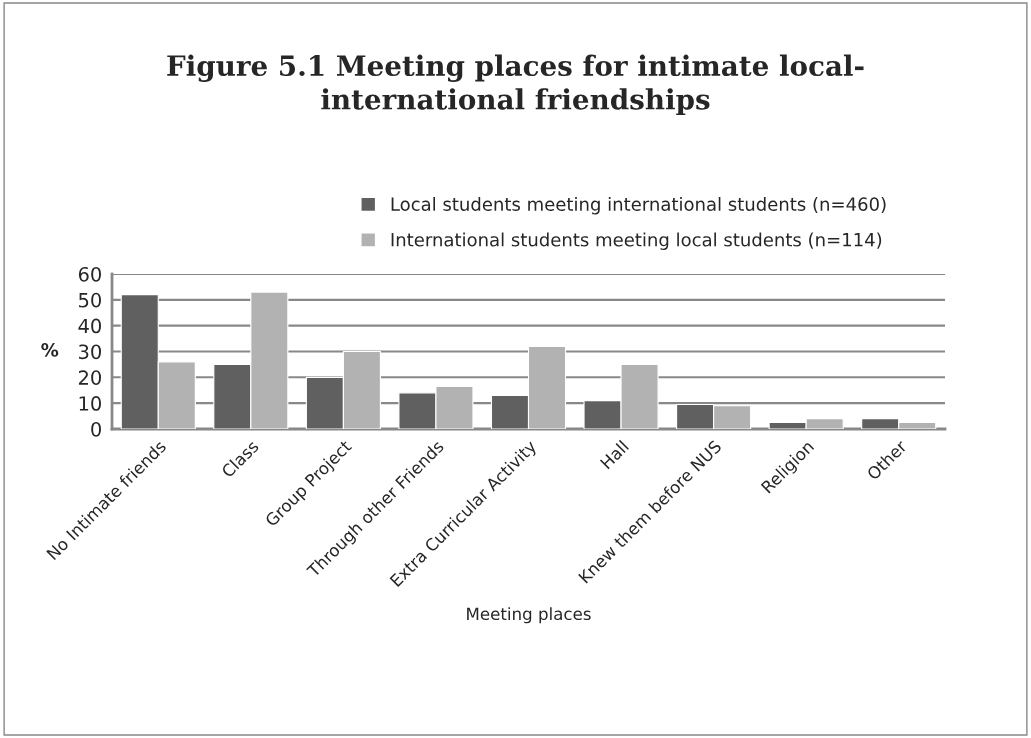 This screenshot has width=1031, height=738. I want to click on y-tick-label: 0, so click(96, 429).